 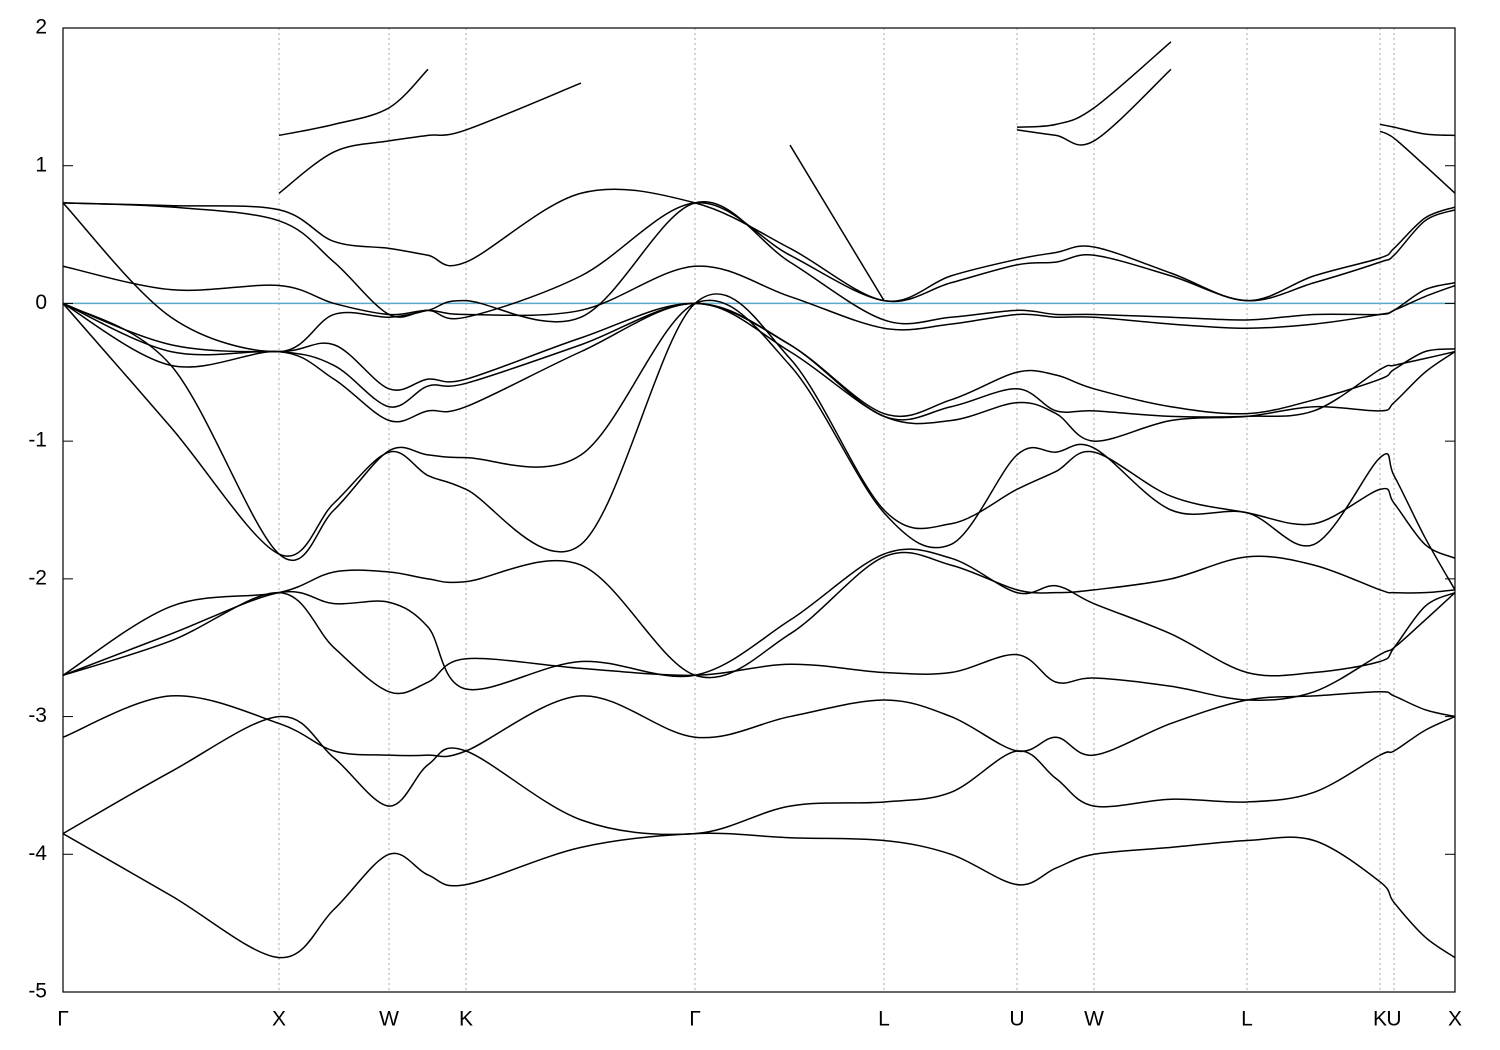 I want to click on y-tick-label: -3, so click(x=37, y=715).